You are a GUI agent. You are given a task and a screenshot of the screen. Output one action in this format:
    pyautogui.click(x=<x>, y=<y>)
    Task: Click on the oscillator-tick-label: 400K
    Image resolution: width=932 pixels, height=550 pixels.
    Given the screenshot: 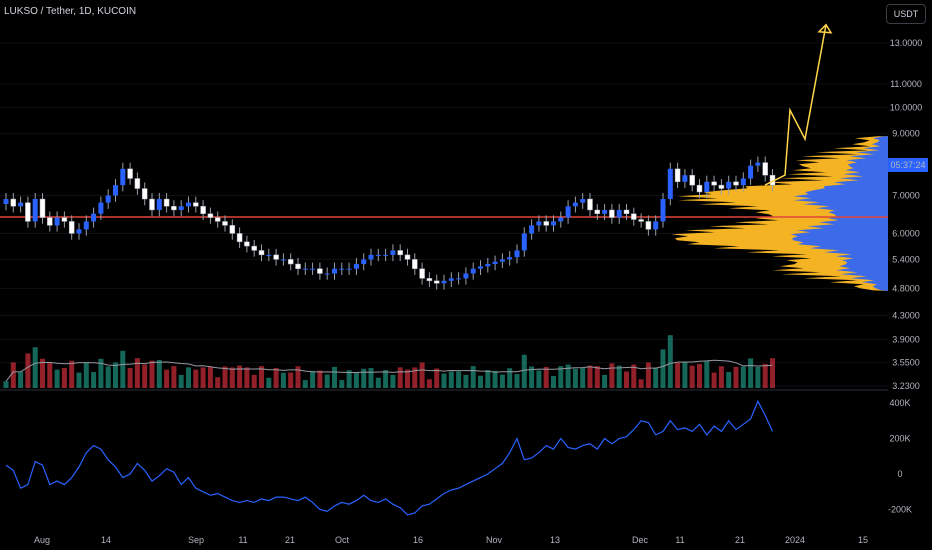 What is the action you would take?
    pyautogui.click(x=899, y=403)
    